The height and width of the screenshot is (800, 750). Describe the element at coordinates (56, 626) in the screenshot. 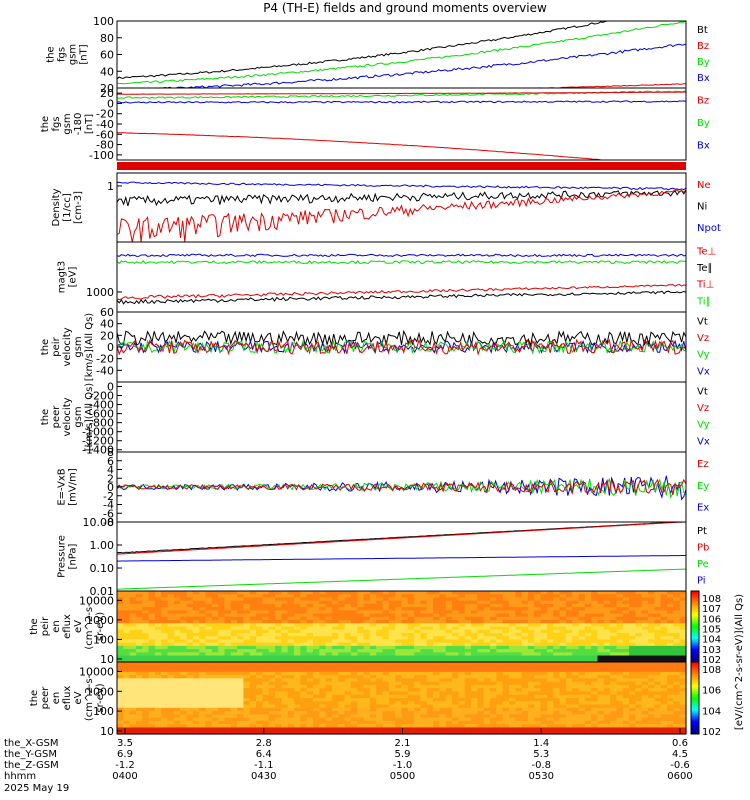

I see `y-axis-label-line: en` at that location.